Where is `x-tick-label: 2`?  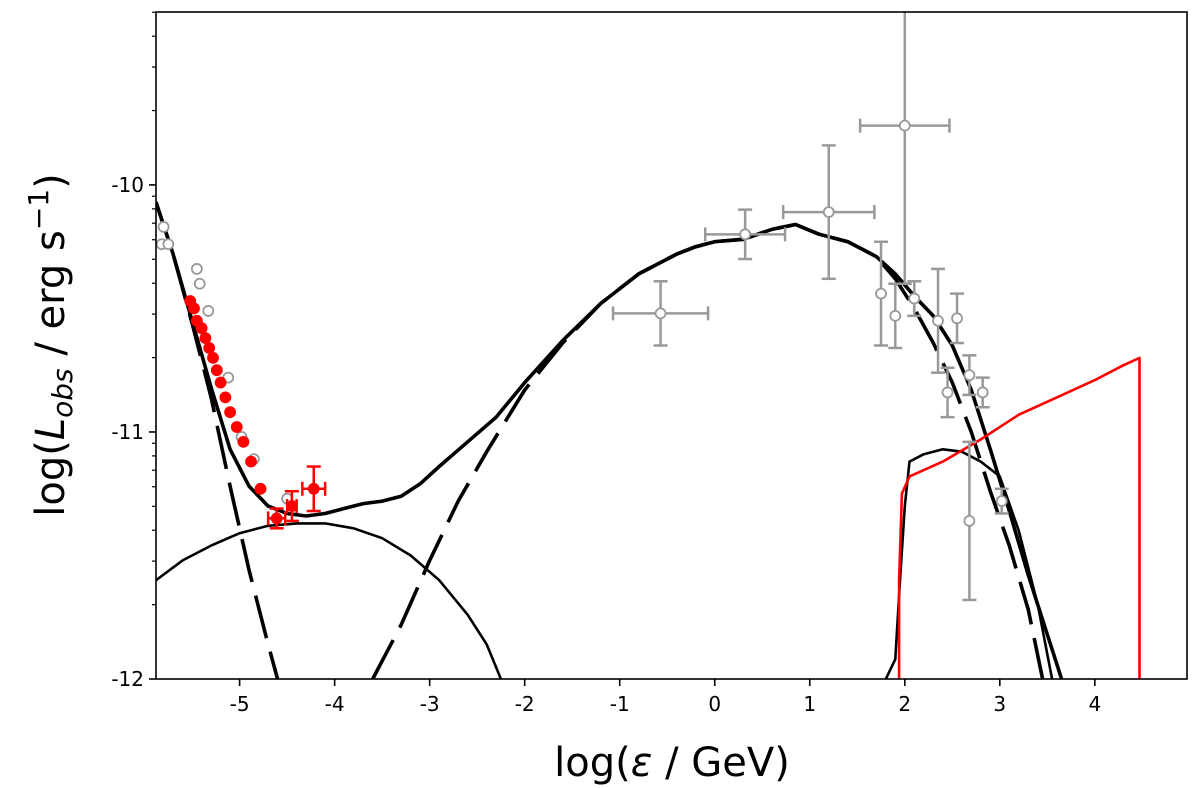
x-tick-label: 2 is located at coordinates (904, 704).